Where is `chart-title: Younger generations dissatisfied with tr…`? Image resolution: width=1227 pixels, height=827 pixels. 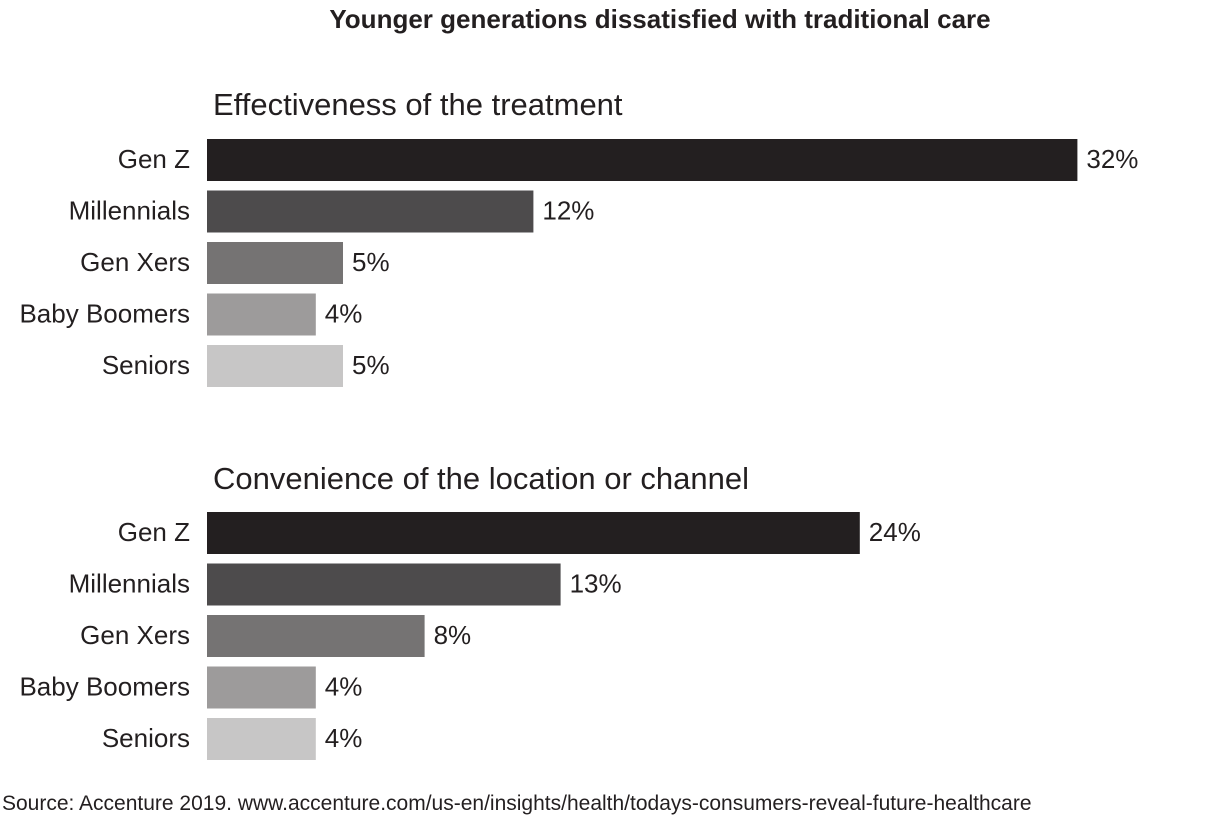
chart-title: Younger generations dissatisfied with tr… is located at coordinates (660, 19).